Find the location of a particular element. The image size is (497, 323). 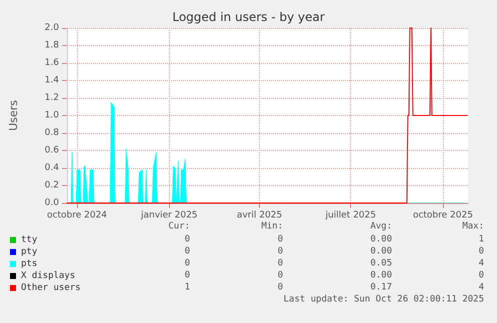

y-tick-label: 1.4 is located at coordinates (52, 81).